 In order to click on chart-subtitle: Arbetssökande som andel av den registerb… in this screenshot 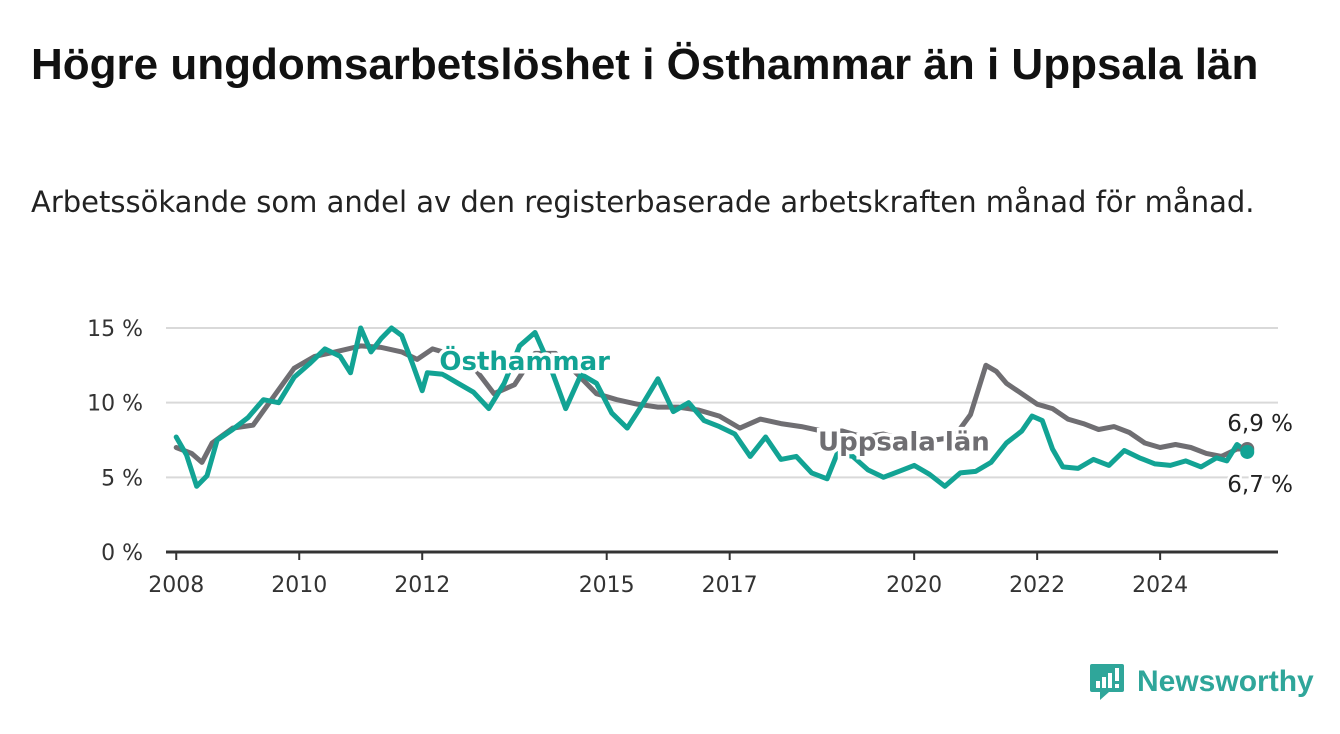, I will do `click(643, 202)`.